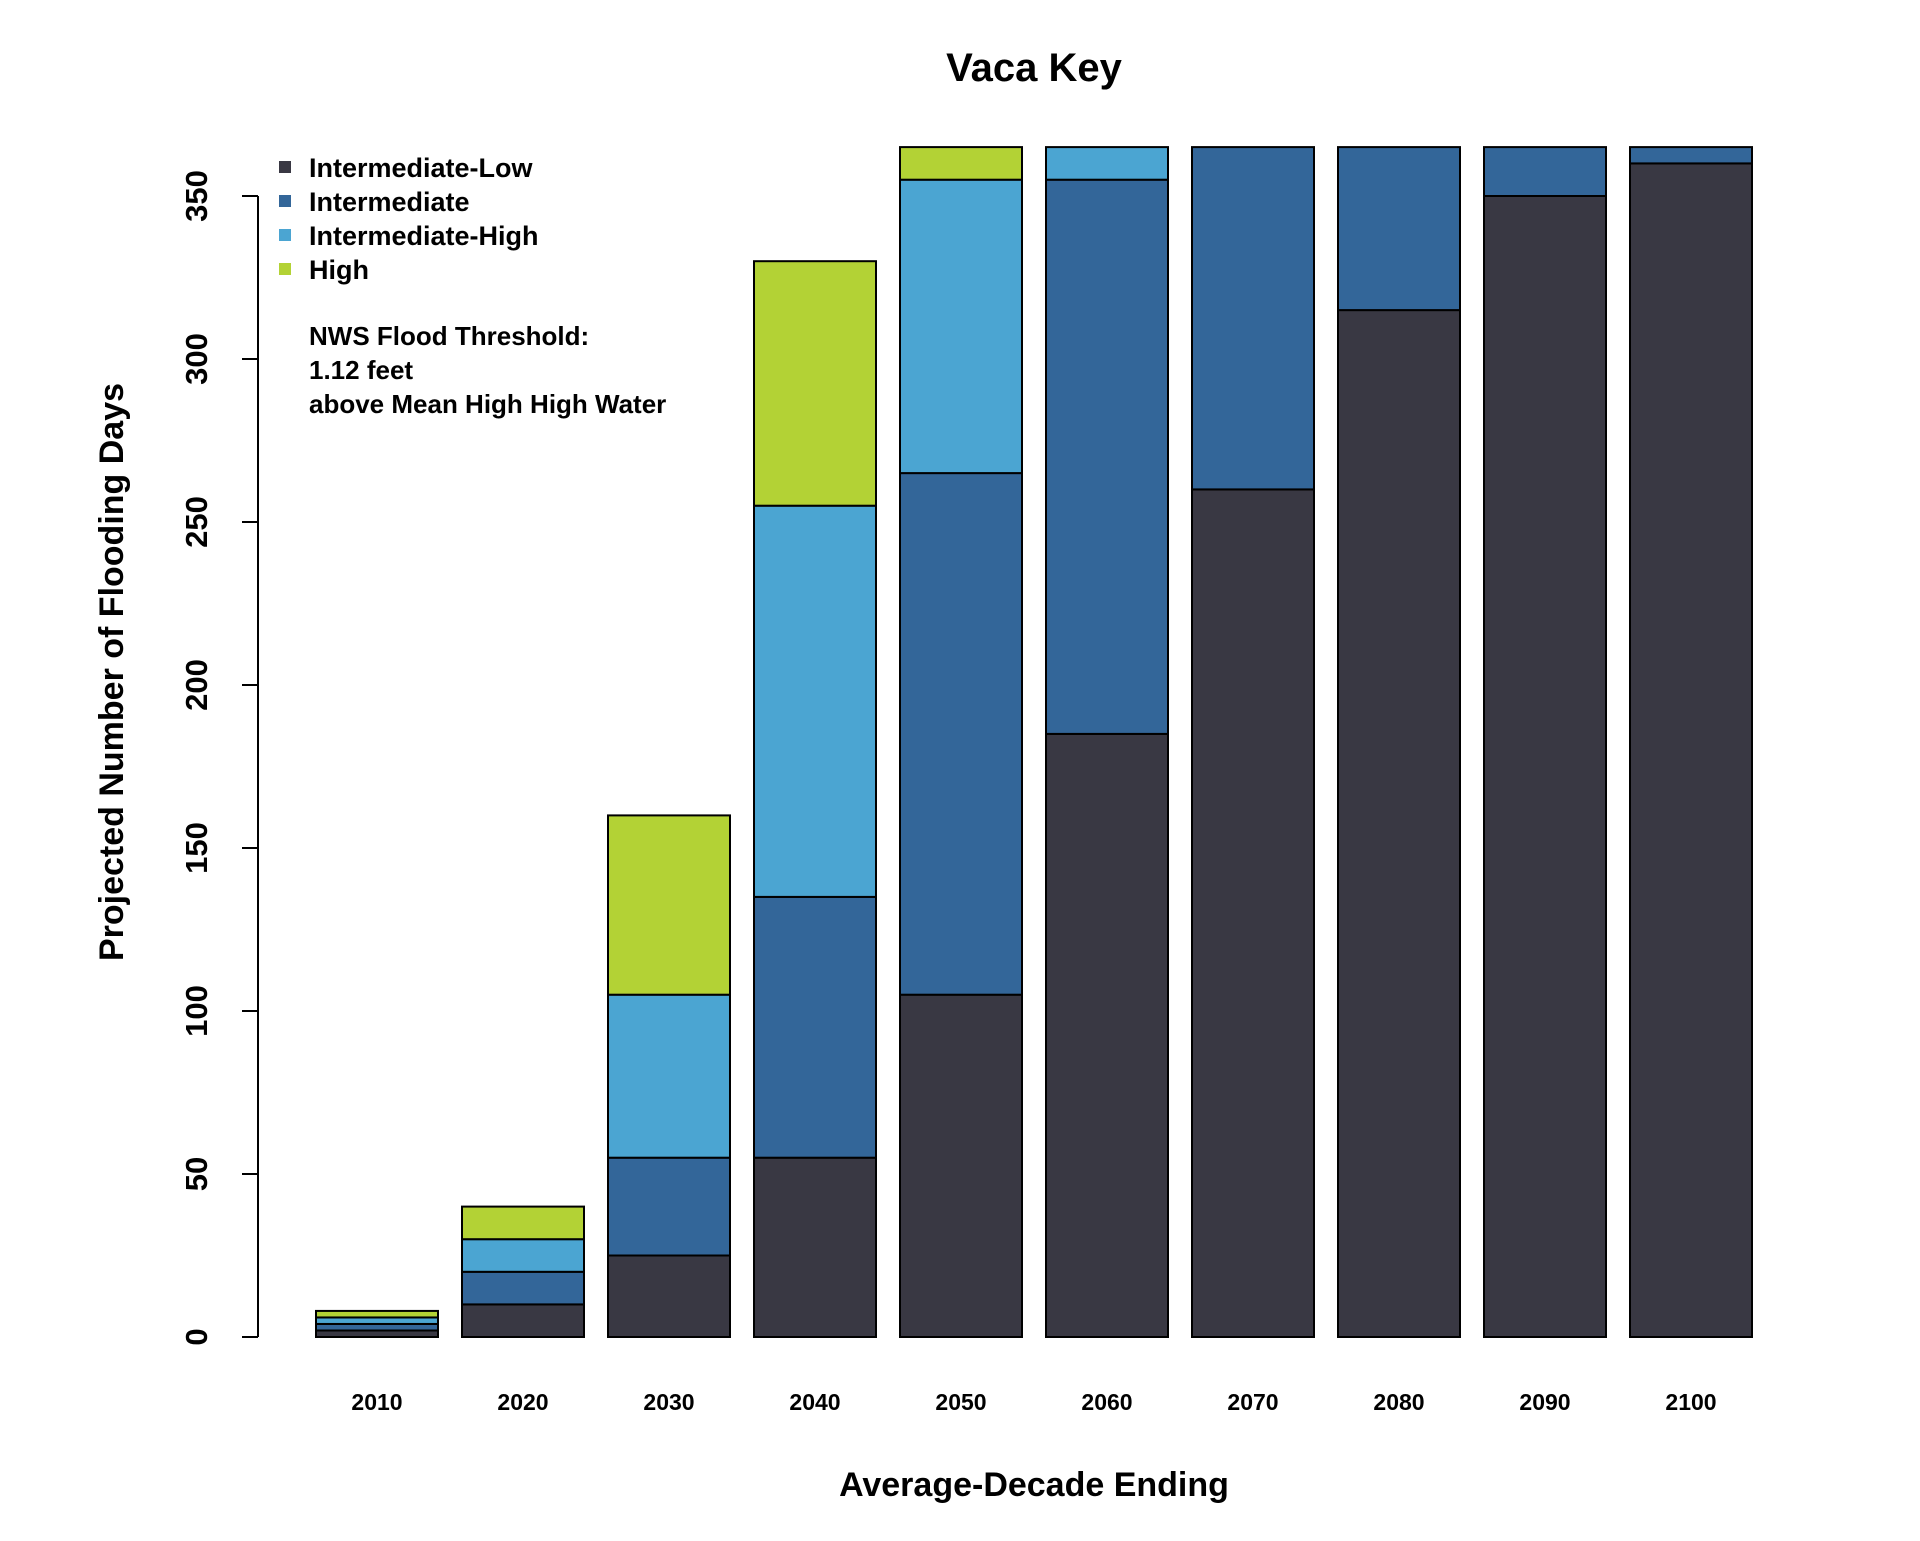 This screenshot has width=1920, height=1541. What do you see at coordinates (421, 168) in the screenshot?
I see `legend-label: Intermediate-Low` at bounding box center [421, 168].